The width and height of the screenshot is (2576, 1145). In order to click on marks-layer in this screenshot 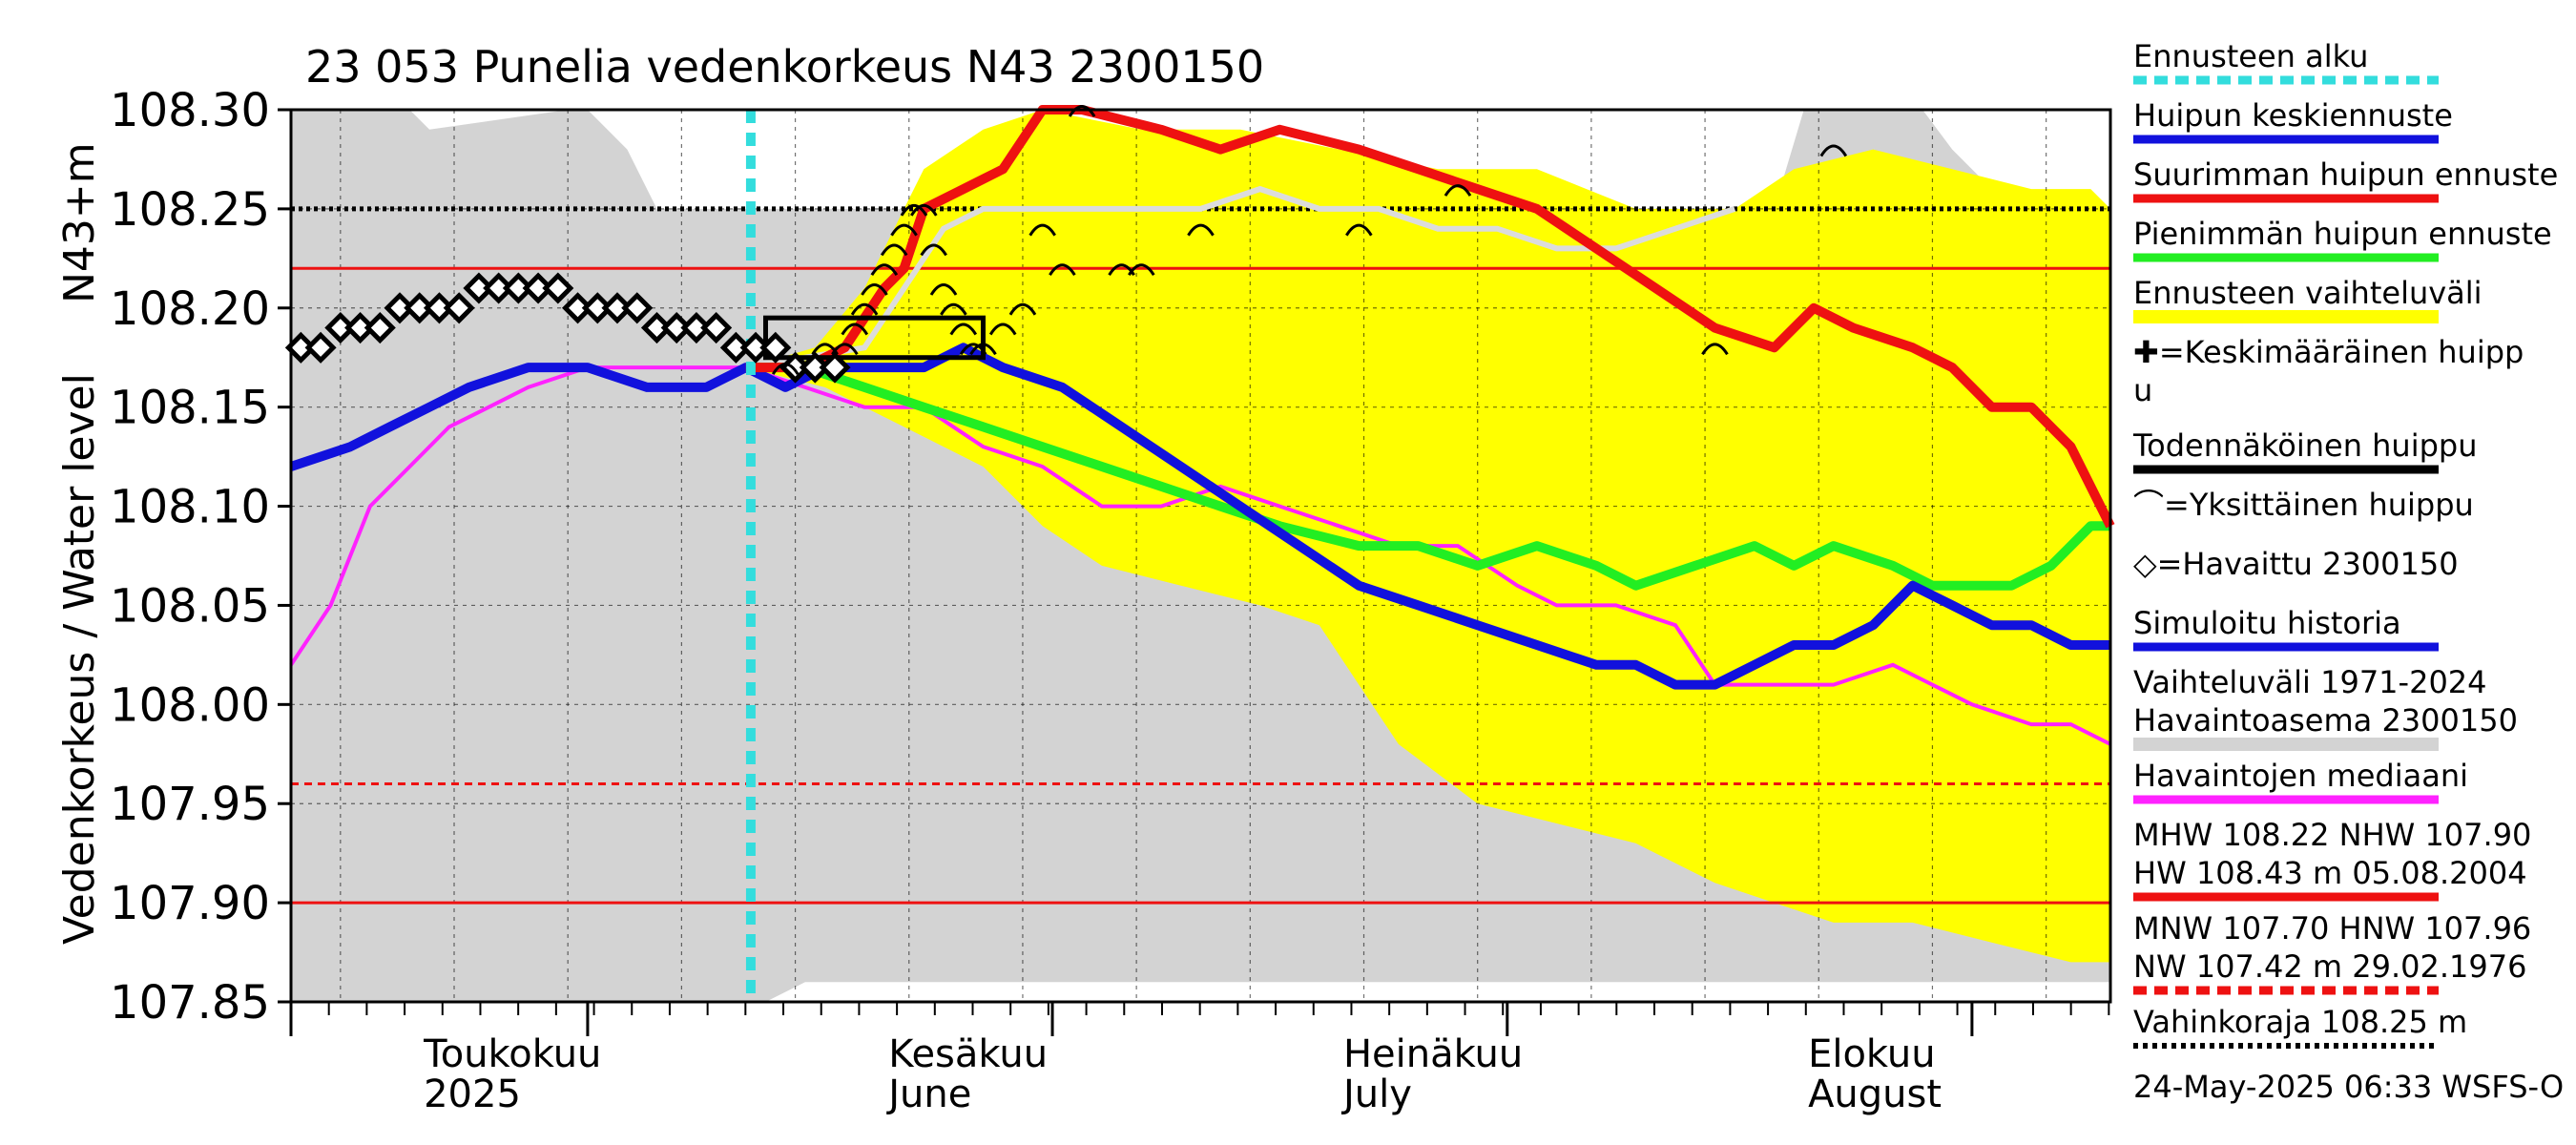, I will do `click(1066, 244)`.